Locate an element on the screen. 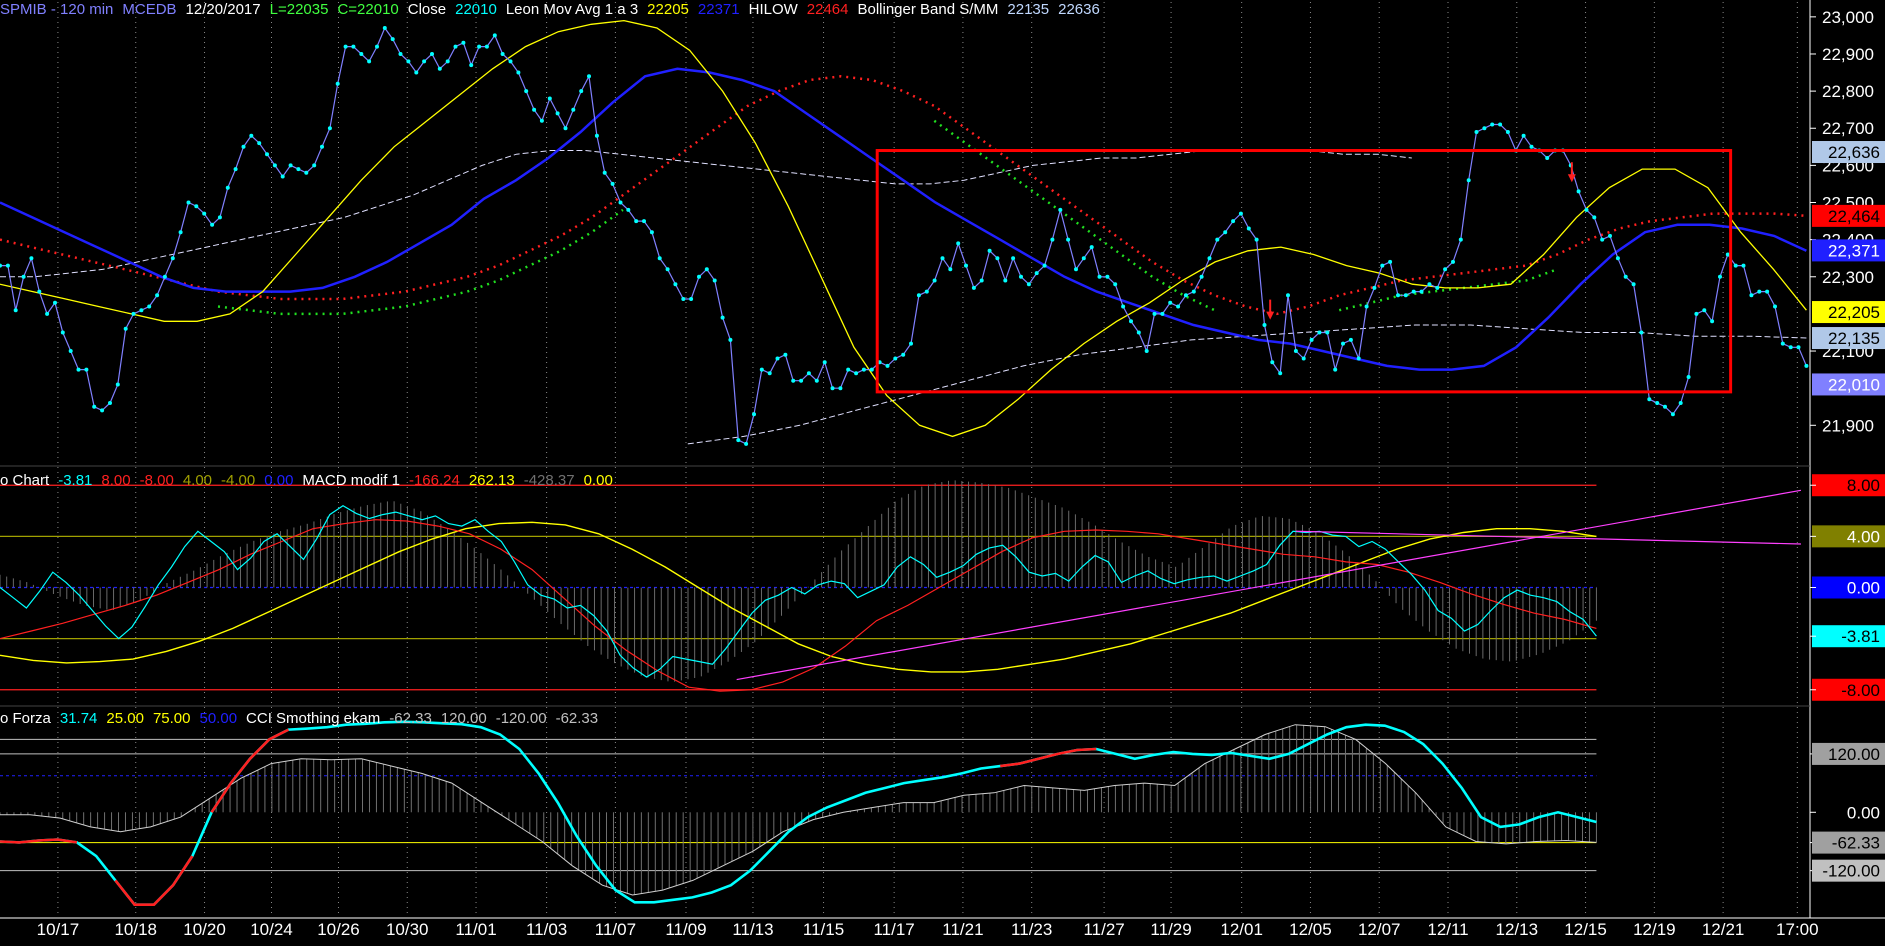  cci-tick-label: 0.00 is located at coordinates (1863, 812).